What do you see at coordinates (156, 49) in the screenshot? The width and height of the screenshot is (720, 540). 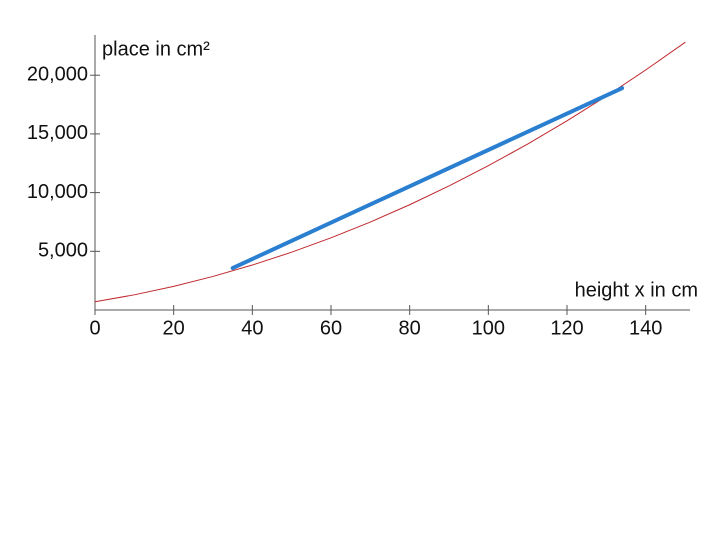 I see `y-axis-label: place in cm²` at bounding box center [156, 49].